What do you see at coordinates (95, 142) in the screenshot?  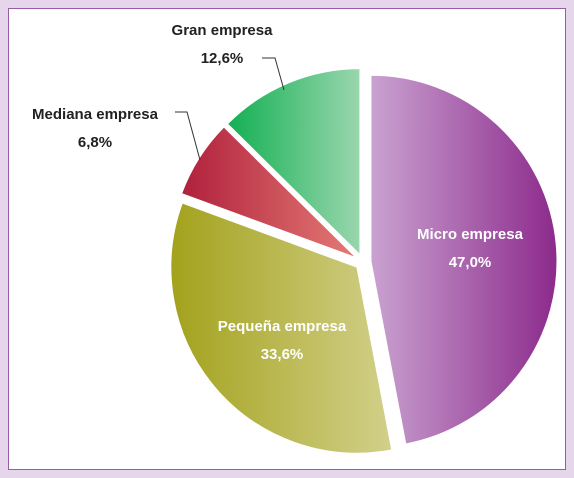 I see `value-label: 6,8%` at bounding box center [95, 142].